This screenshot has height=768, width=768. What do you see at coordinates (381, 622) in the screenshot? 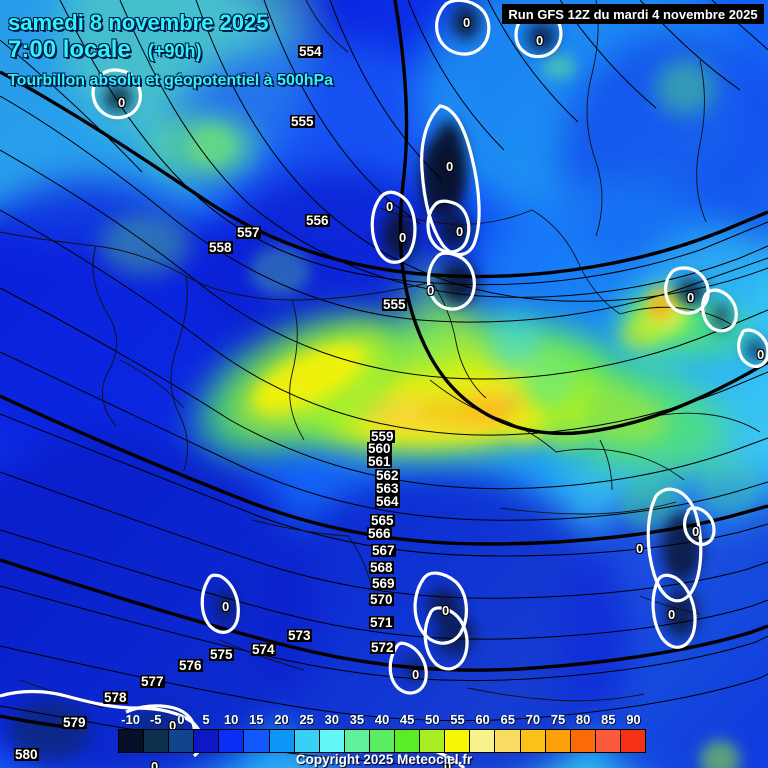
I see `geopotential-label: 571` at bounding box center [381, 622].